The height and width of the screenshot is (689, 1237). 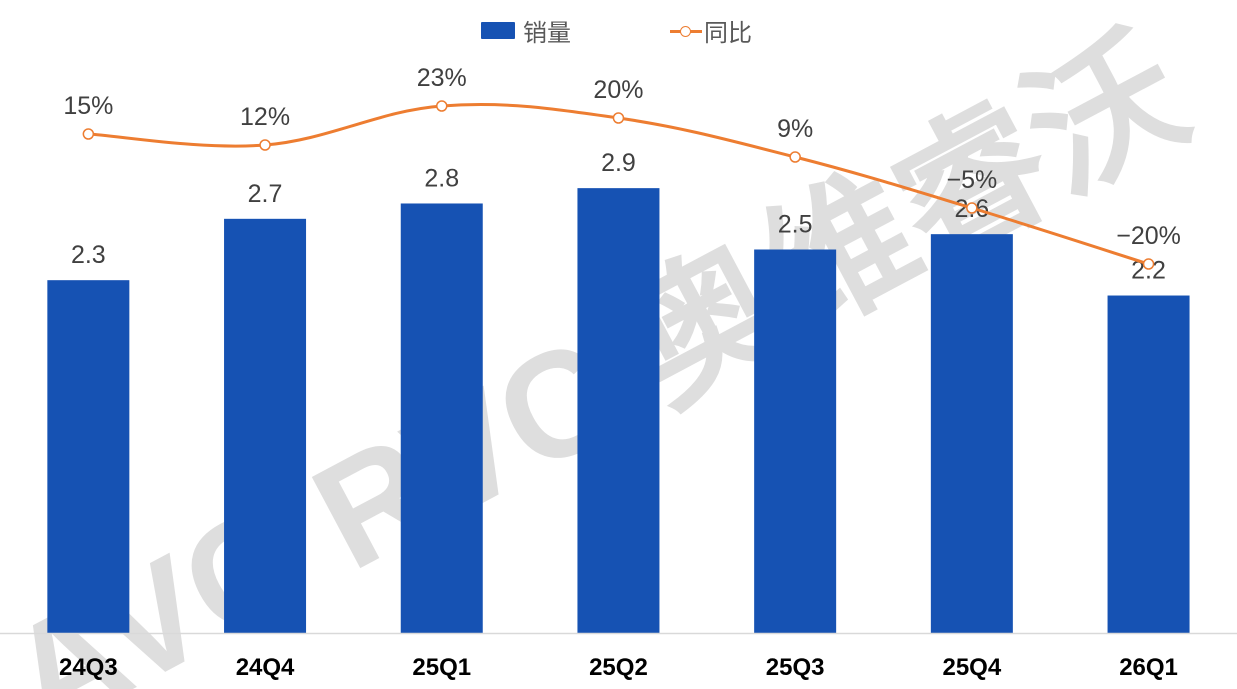 I want to click on bar-label-25Q2: 2.9, so click(x=618, y=163).